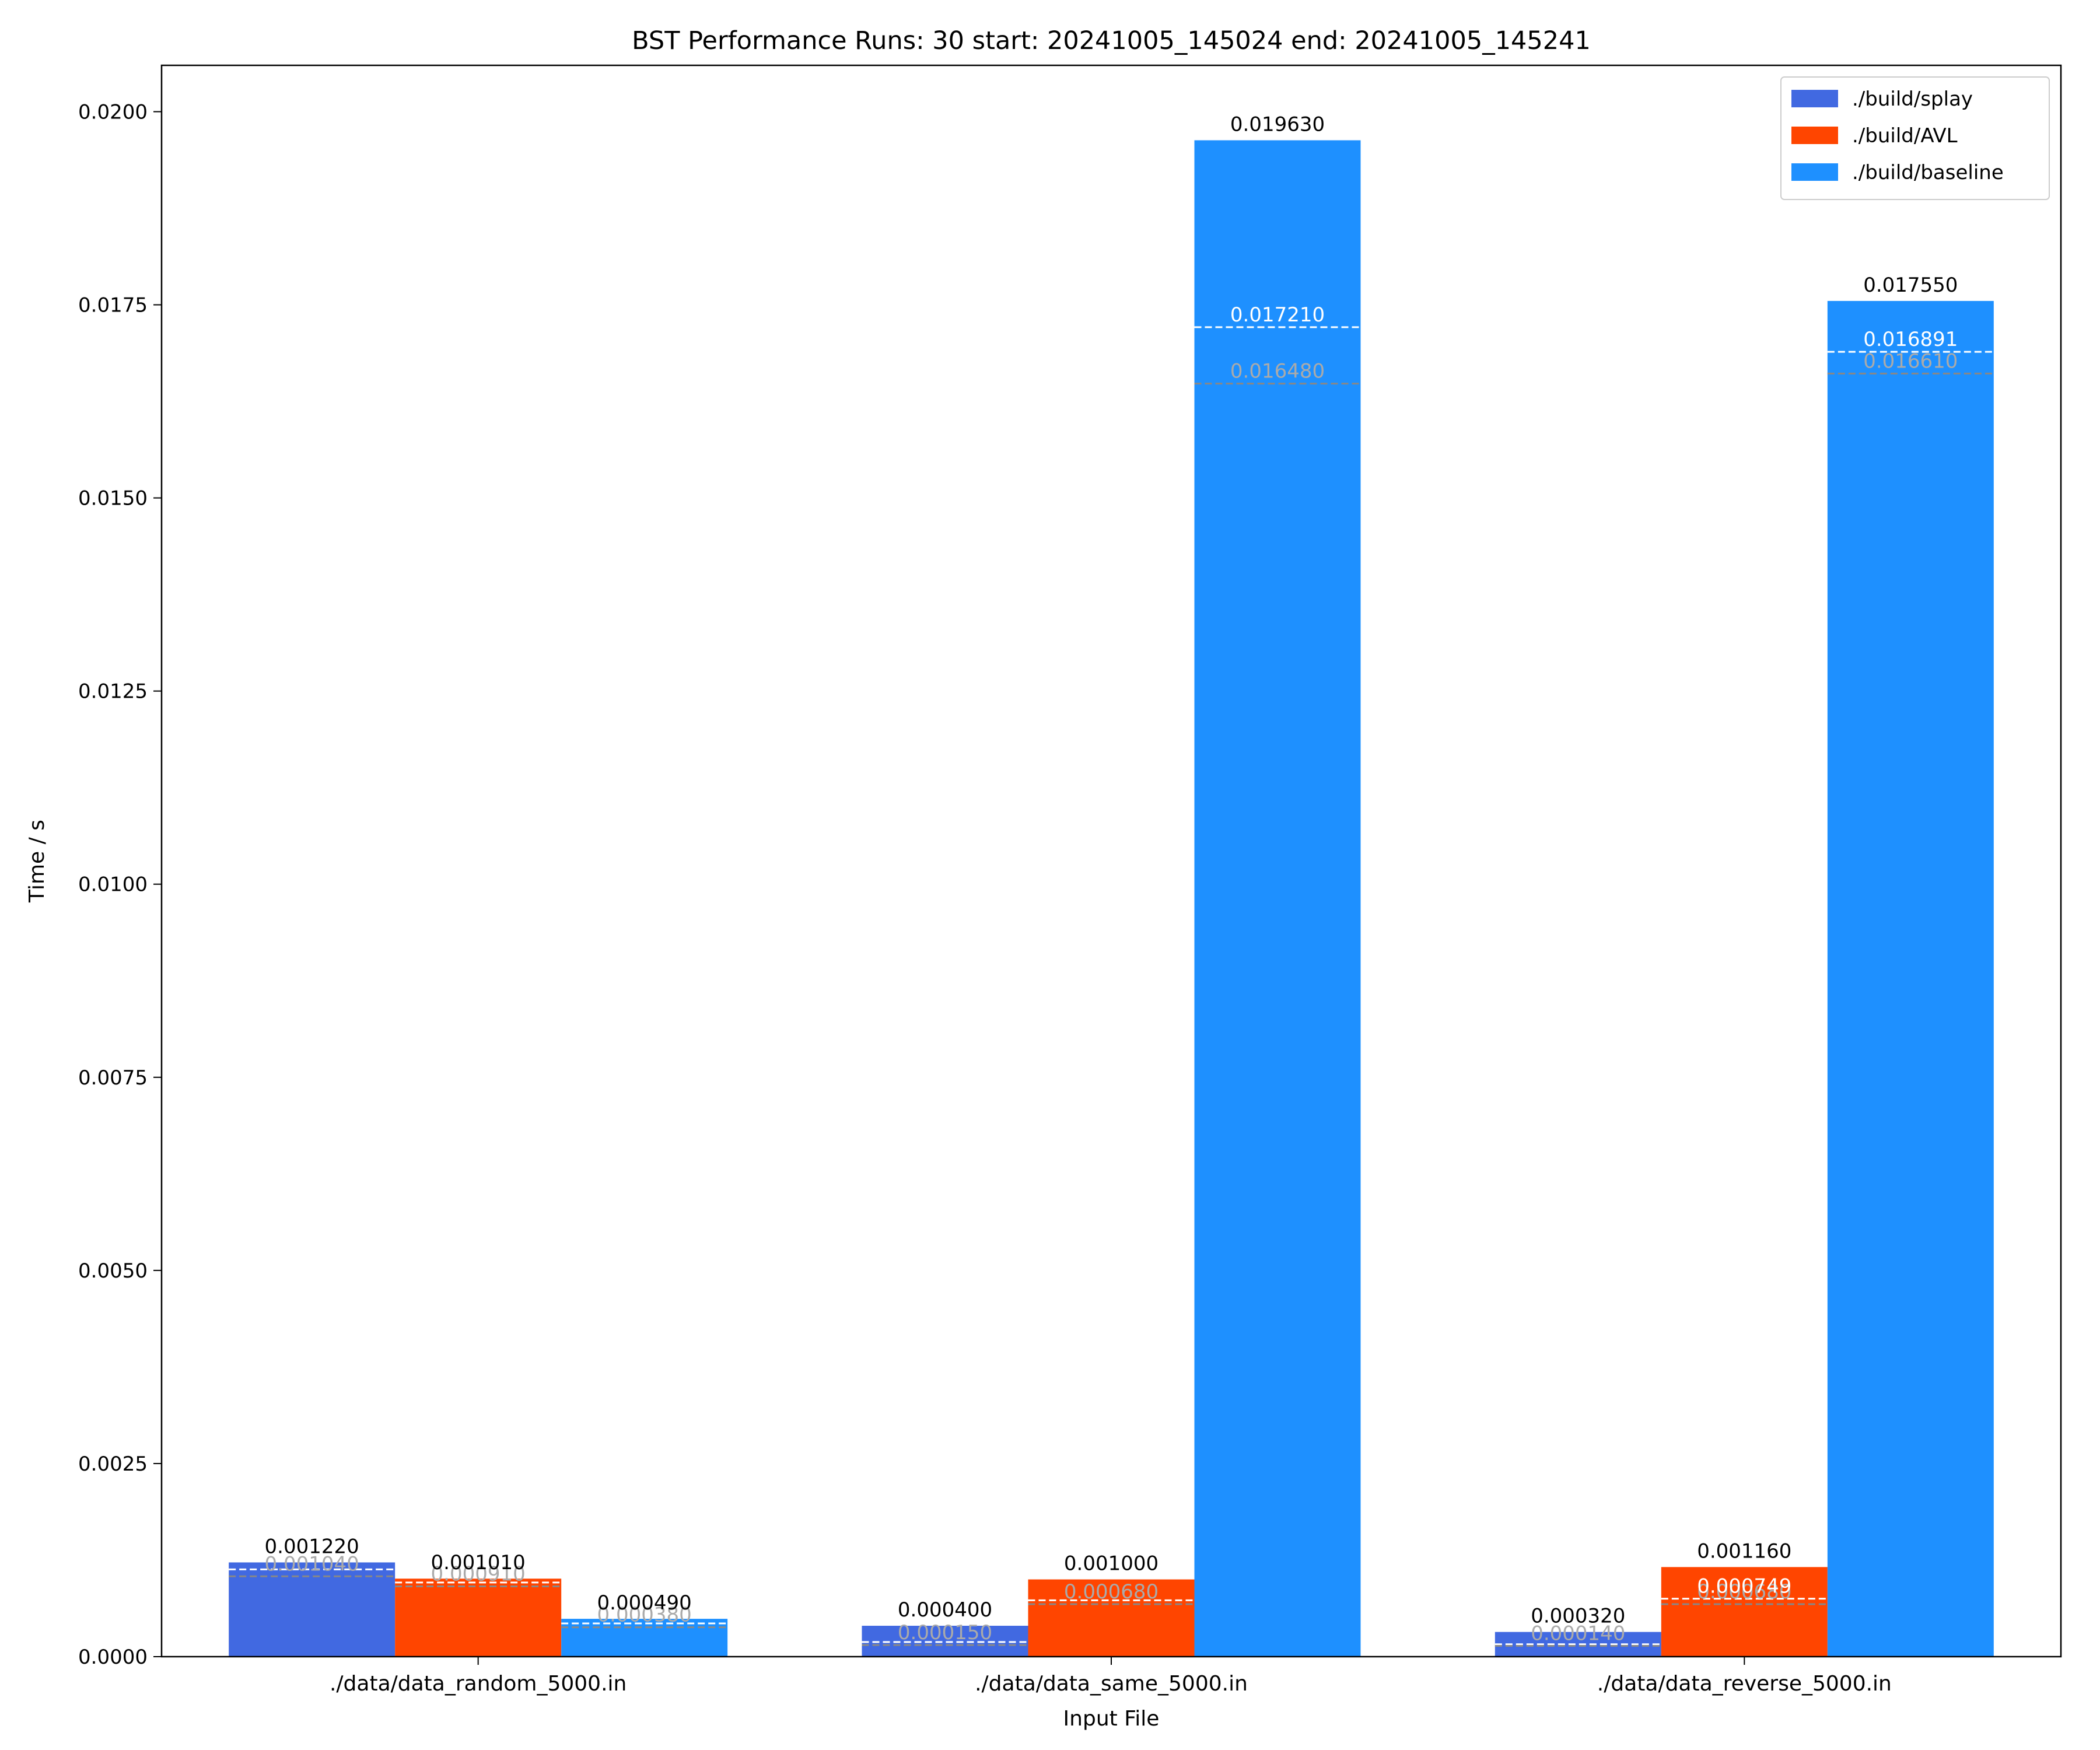 This screenshot has height=1750, width=2100. What do you see at coordinates (478, 1684) in the screenshot?
I see `x-tick-label: ./data/data_random_5000.in` at bounding box center [478, 1684].